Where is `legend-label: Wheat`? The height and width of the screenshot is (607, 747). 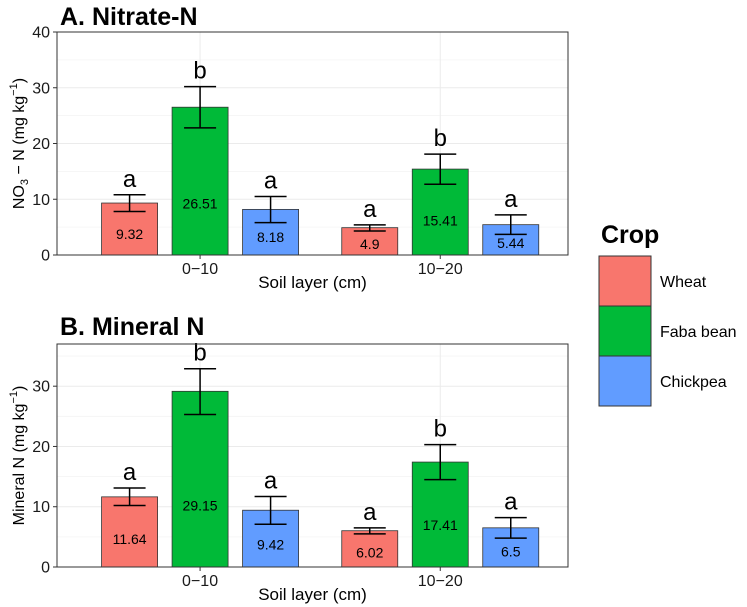
legend-label: Wheat is located at coordinates (683, 282).